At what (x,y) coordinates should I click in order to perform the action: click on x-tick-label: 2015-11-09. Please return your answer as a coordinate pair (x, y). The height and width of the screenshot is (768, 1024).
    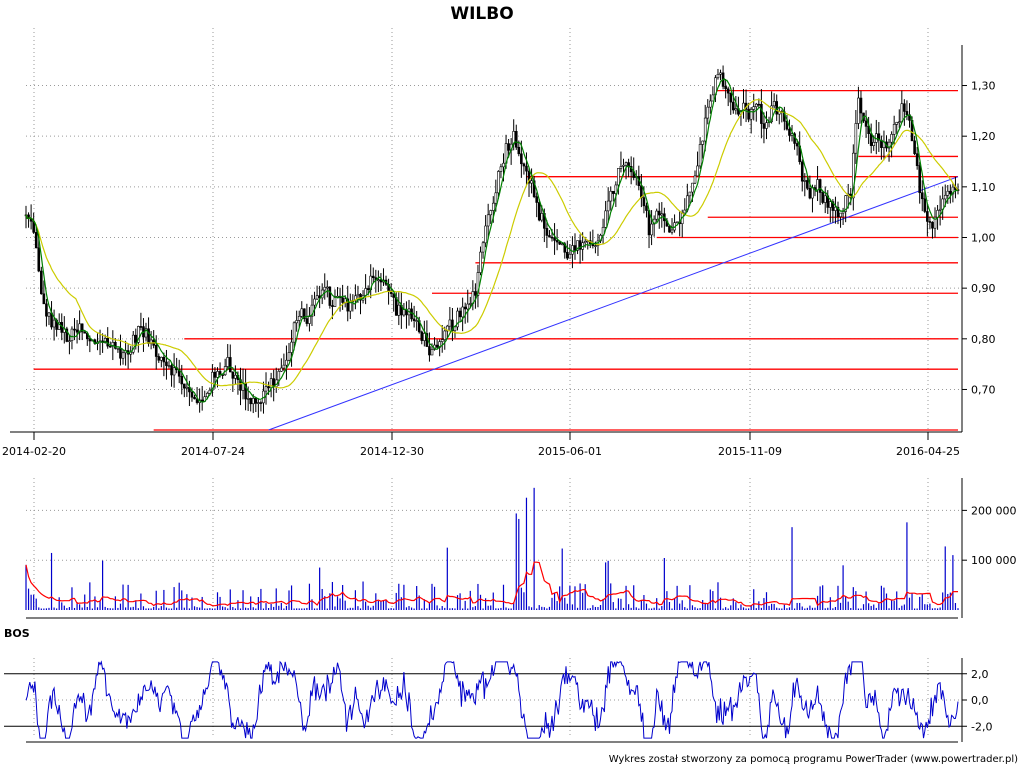
    Looking at the image, I should click on (750, 451).